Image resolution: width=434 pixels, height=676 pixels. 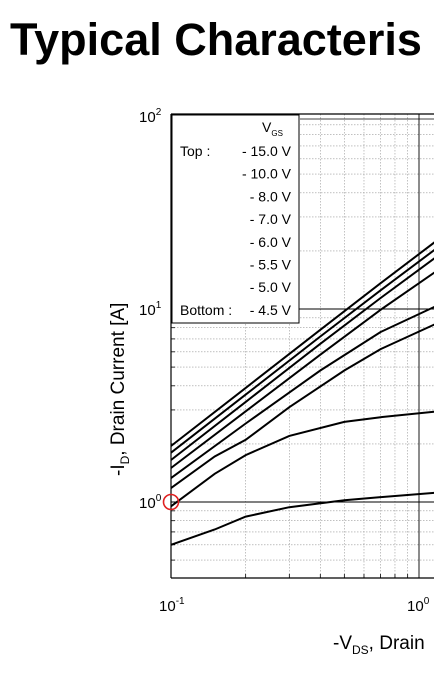 What do you see at coordinates (379, 645) in the screenshot?
I see `x-axis-label: -VDS, Drain` at bounding box center [379, 645].